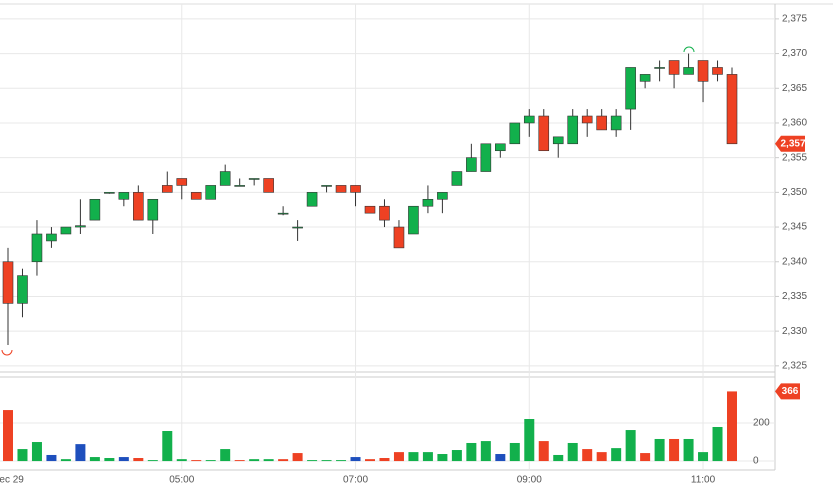 The height and width of the screenshot is (500, 833). I want to click on y-tick-label: 2,360, so click(794, 123).